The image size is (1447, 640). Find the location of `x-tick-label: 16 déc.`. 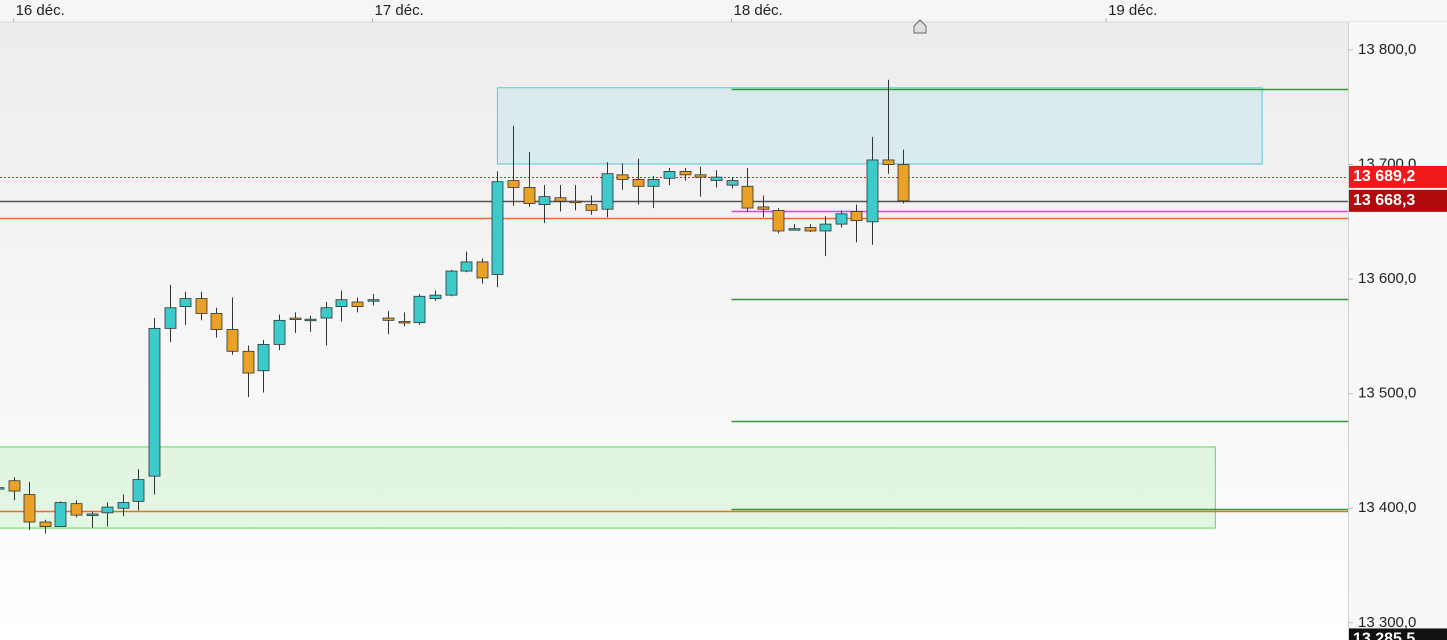

x-tick-label: 16 déc. is located at coordinates (40, 10).